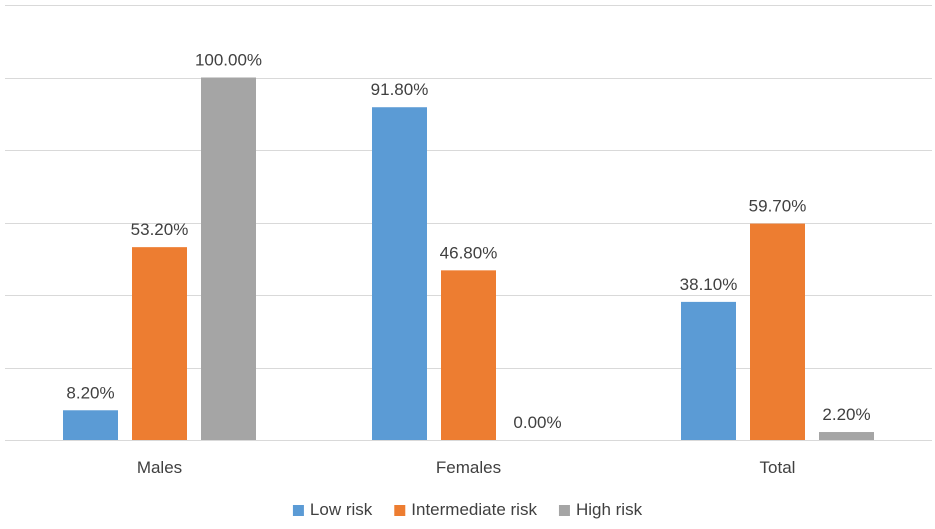 The height and width of the screenshot is (529, 935). I want to click on bar-intermediate-risk-females, so click(468, 355).